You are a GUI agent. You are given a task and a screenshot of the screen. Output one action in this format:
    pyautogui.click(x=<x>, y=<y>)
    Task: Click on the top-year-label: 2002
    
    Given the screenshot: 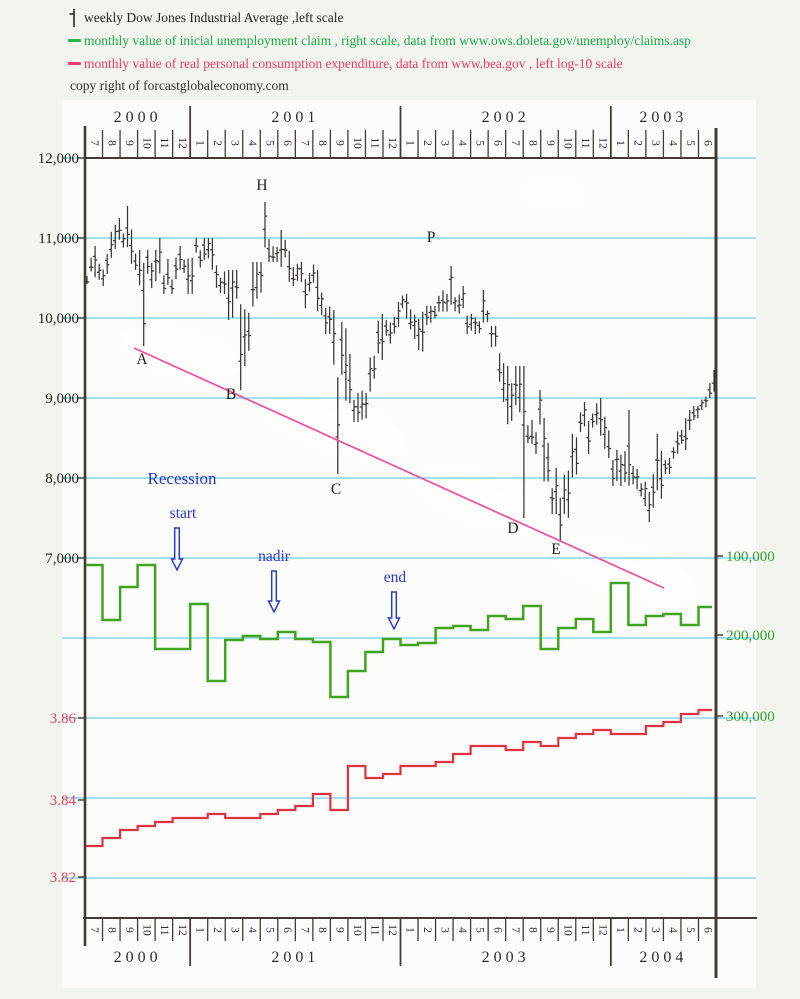 What is the action you would take?
    pyautogui.click(x=506, y=117)
    